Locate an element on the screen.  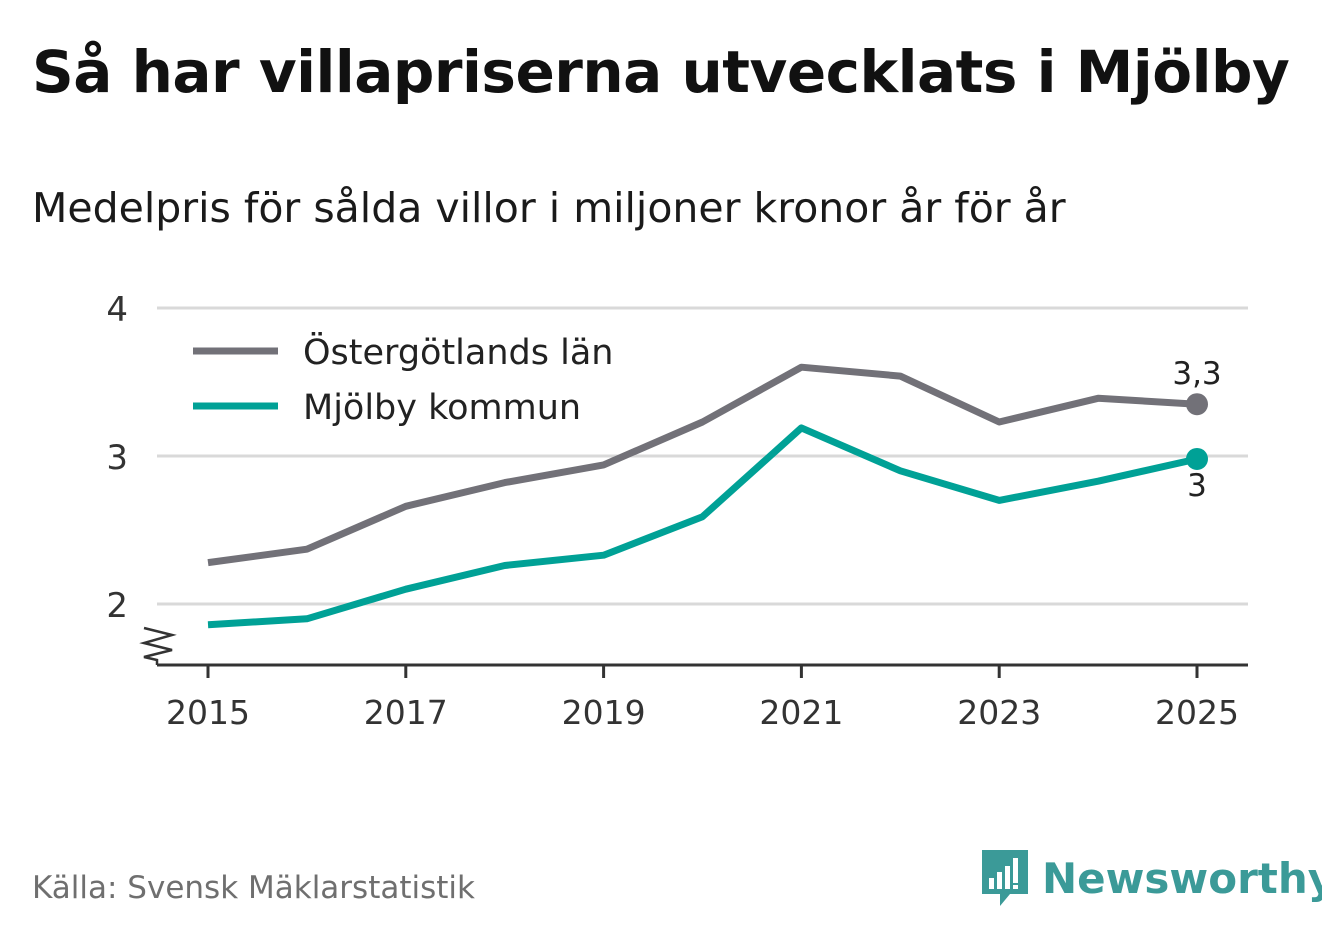
newsworthy-logo: Newsworthy is located at coordinates (1151, 878).